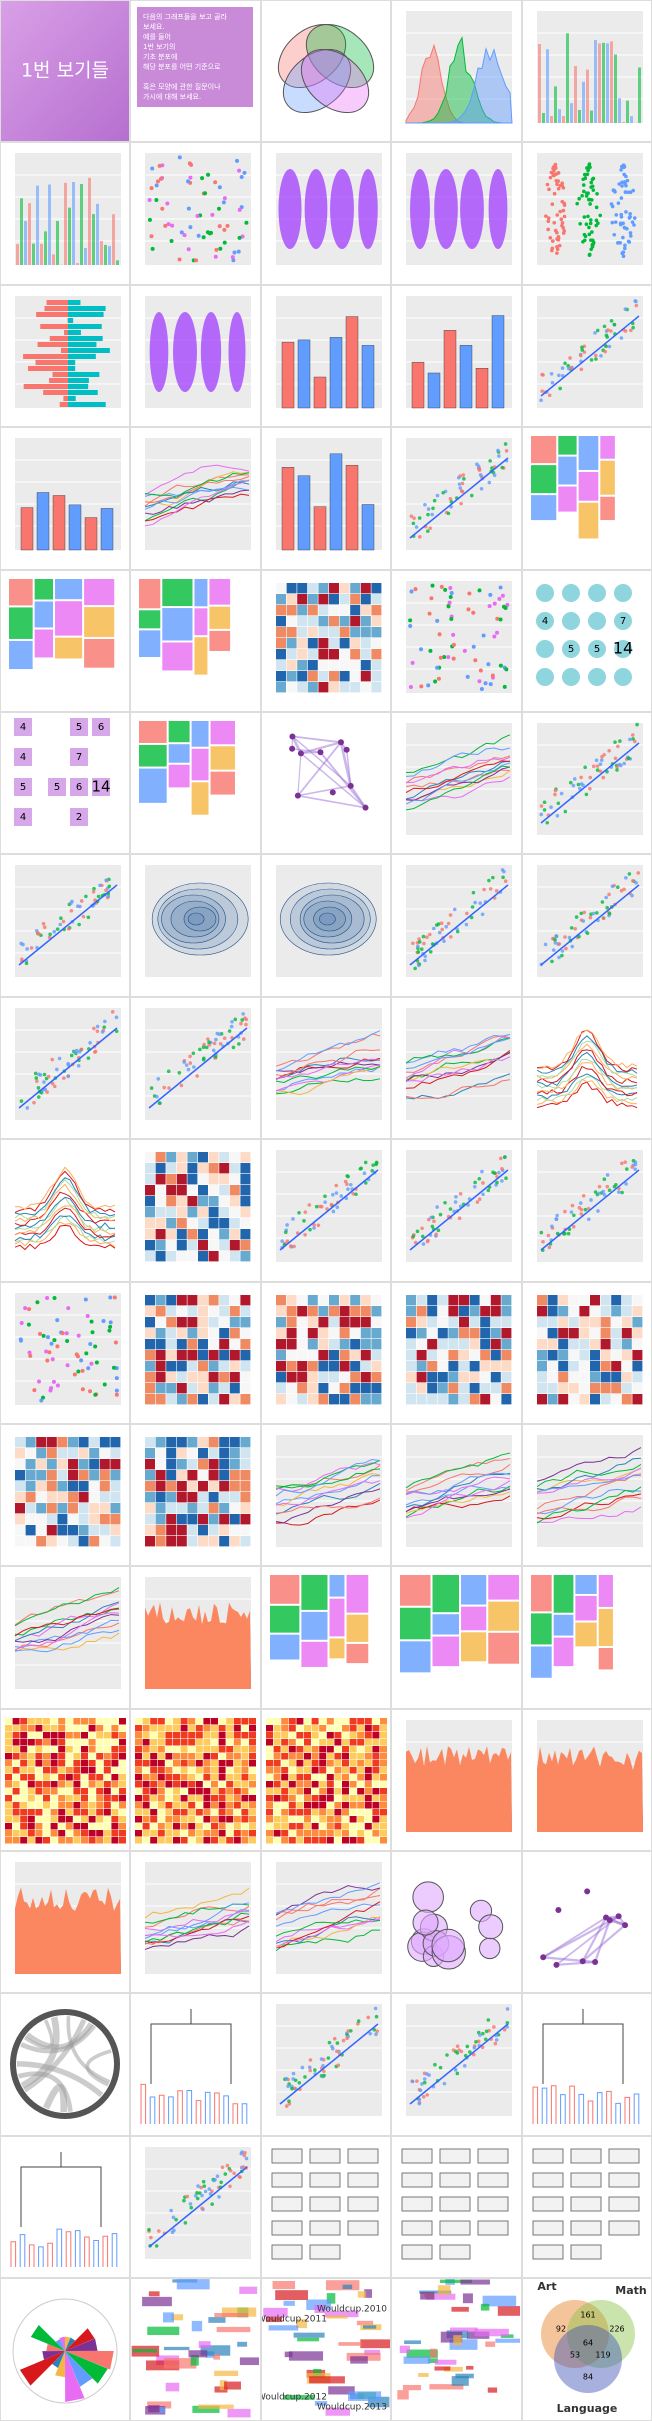 This screenshot has width=652, height=2421. I want to click on chord-ring, so click(65, 2064).